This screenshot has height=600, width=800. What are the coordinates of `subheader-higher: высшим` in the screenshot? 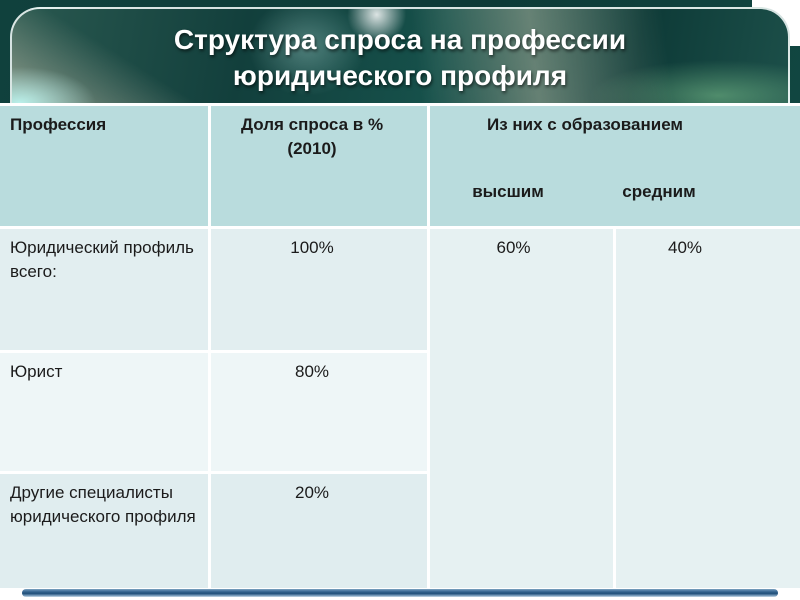 It's located at (508, 191).